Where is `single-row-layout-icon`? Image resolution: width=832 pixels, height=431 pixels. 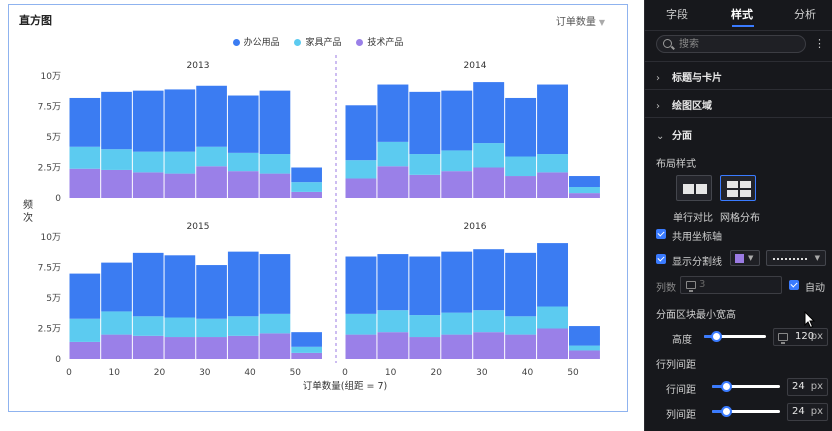
single-row-layout-icon is located at coordinates (695, 189).